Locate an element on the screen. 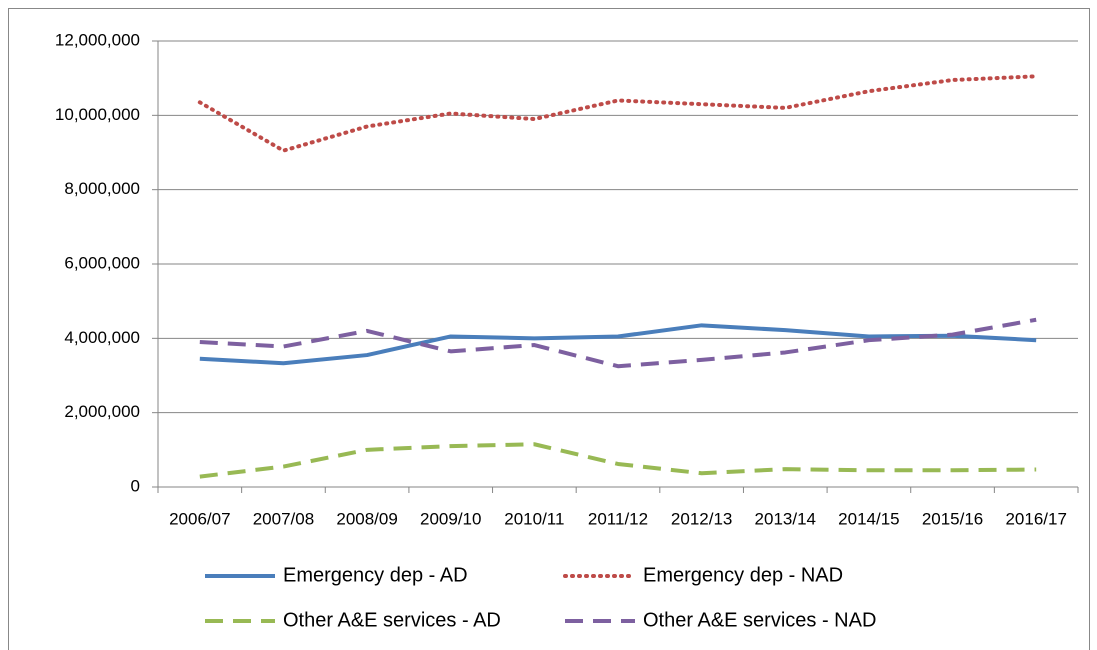 This screenshot has height=650, width=1097. y-tick-label: 6,000,000 is located at coordinates (102, 262).